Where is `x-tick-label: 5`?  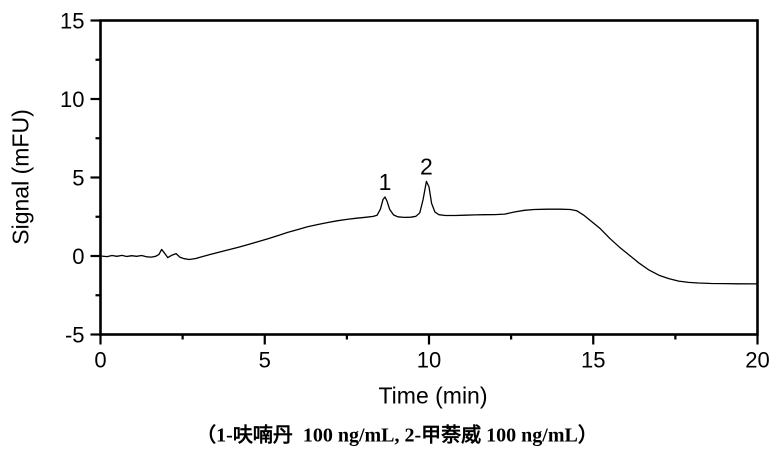
x-tick-label: 5 is located at coordinates (265, 360).